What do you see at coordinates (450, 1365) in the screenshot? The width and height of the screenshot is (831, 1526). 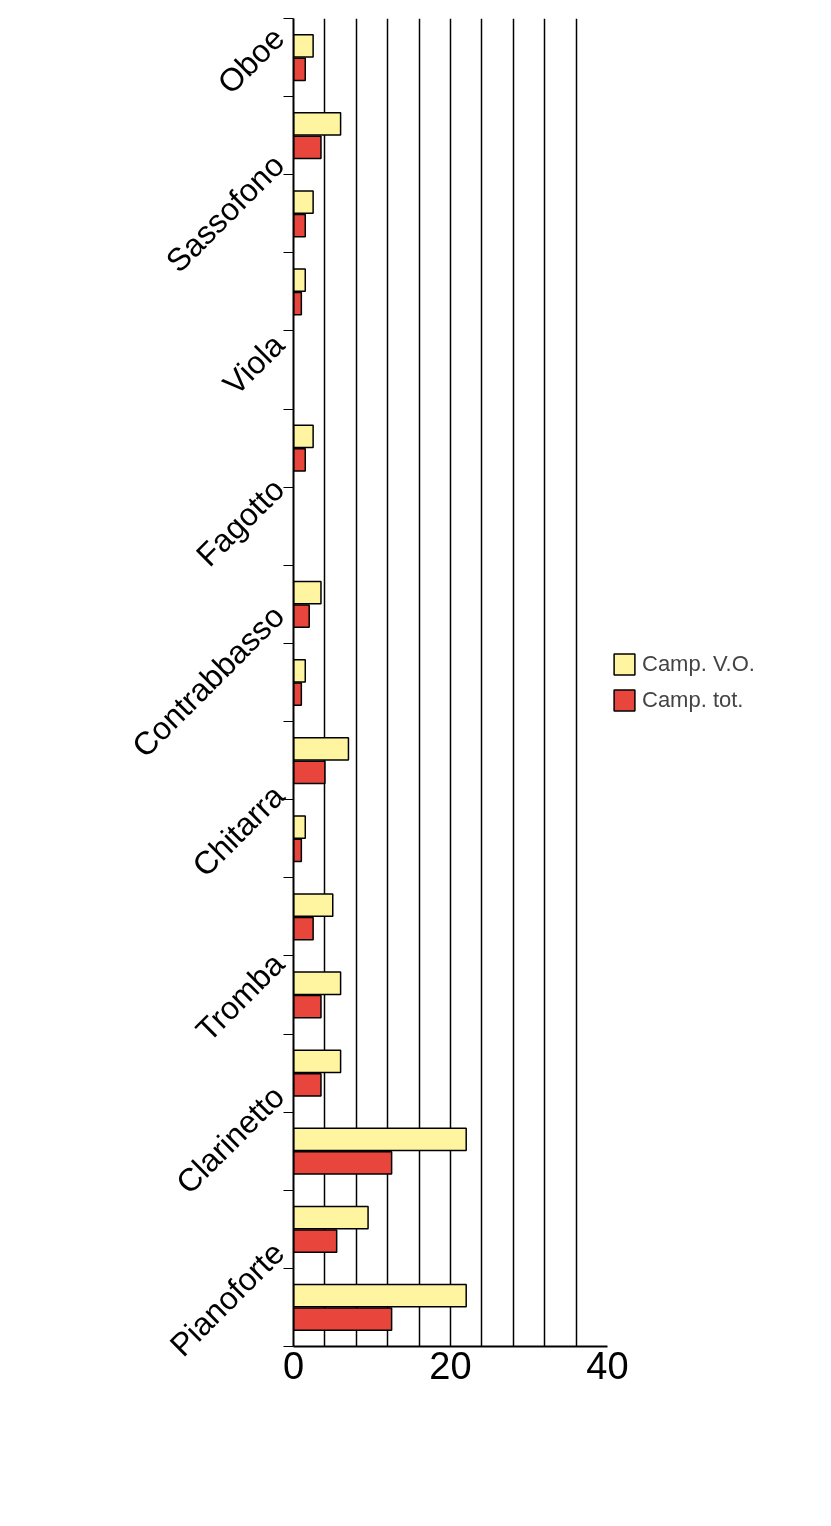 I see `x-tick-label: 20` at bounding box center [450, 1365].